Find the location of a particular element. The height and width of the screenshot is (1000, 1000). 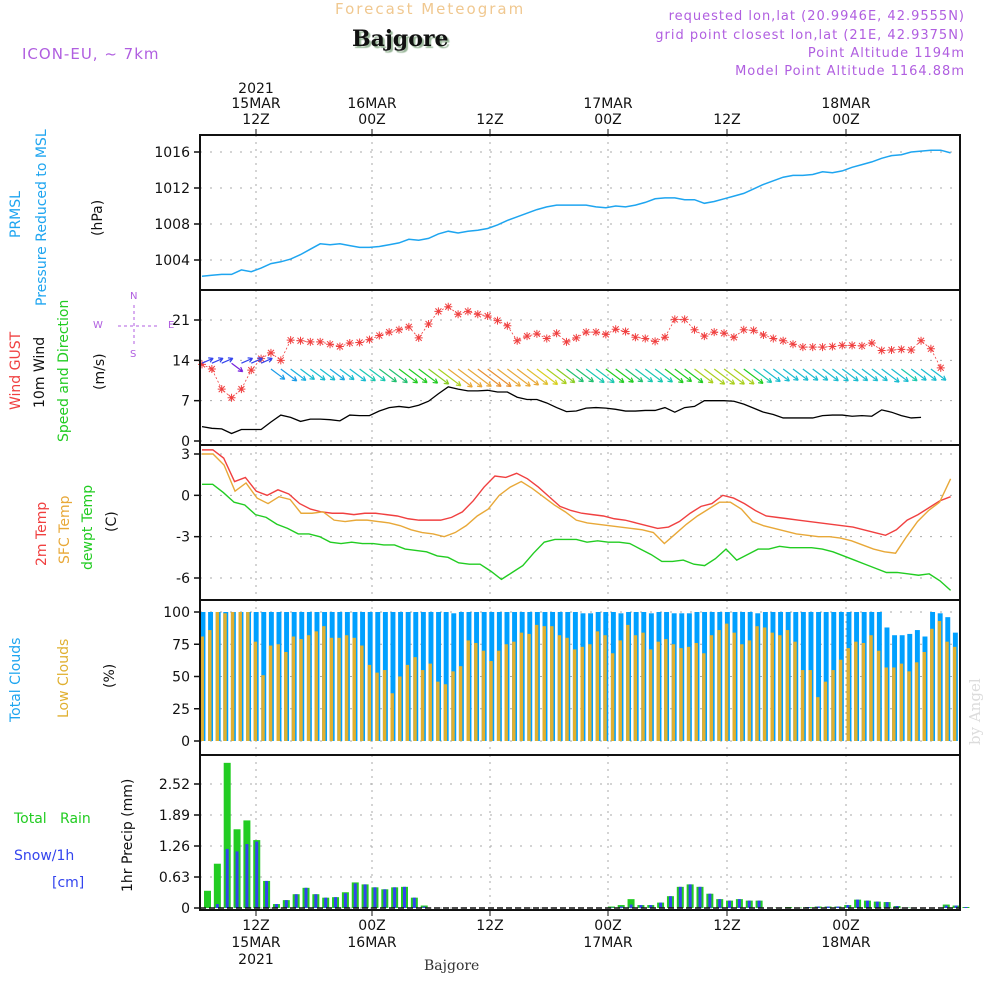

total-cloud-bar is located at coordinates (826, 676).